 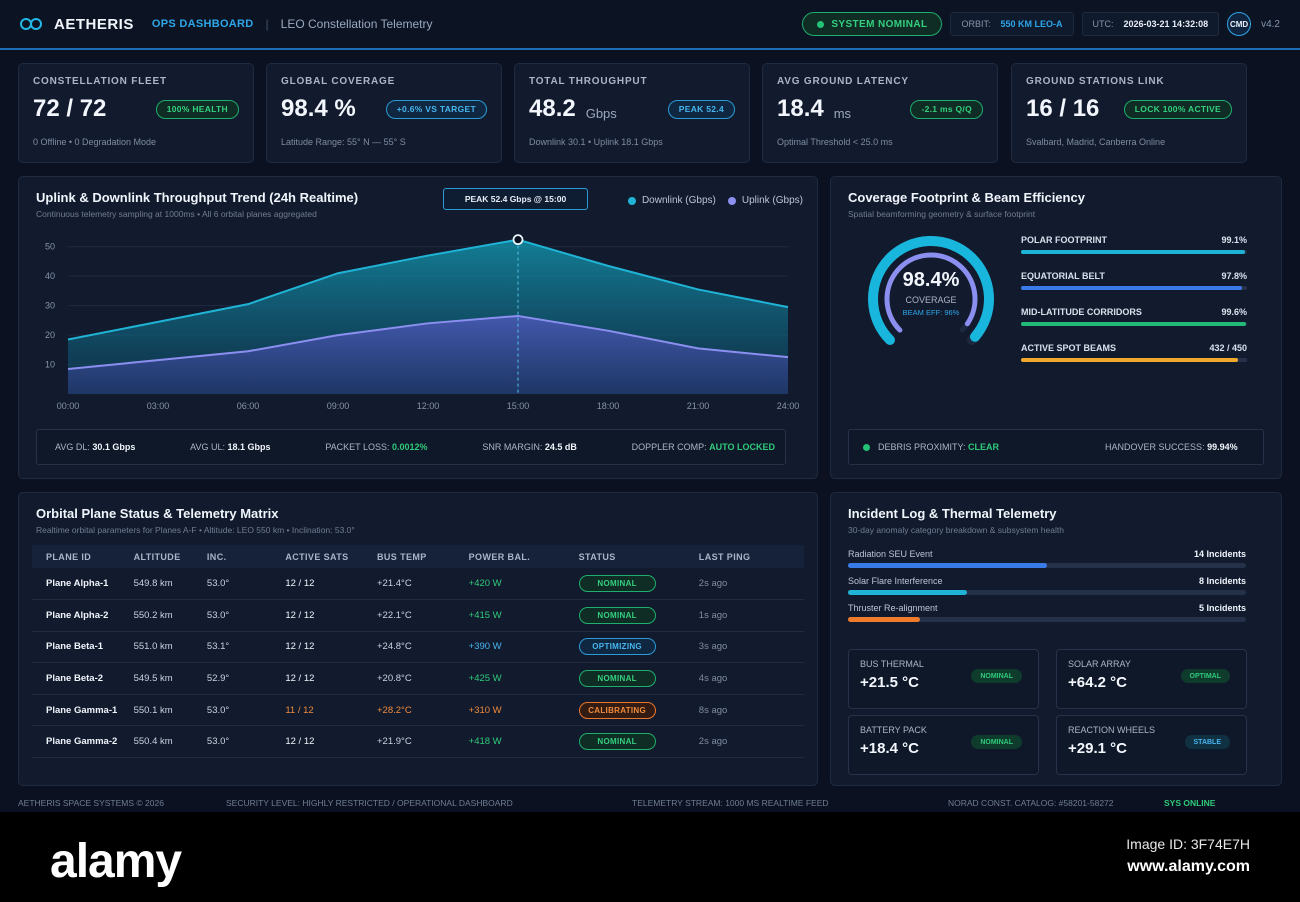 What do you see at coordinates (76, 584) in the screenshot?
I see `cell-plane-id: Plane Alpha-1` at bounding box center [76, 584].